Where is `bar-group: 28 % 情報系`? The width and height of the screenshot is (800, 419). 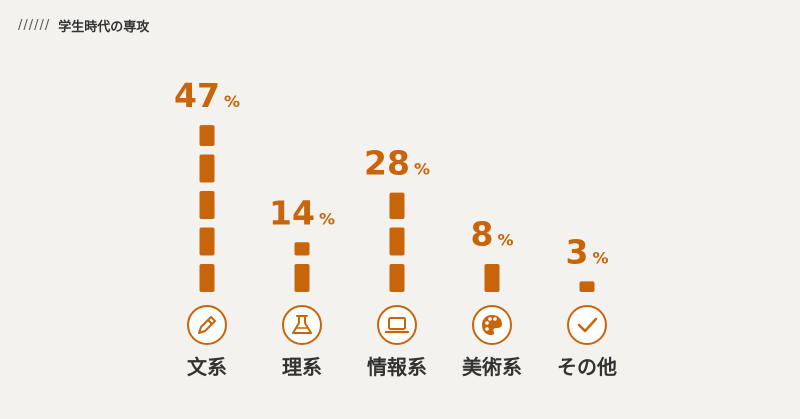 bar-group: 28 % 情報系 is located at coordinates (397, 261).